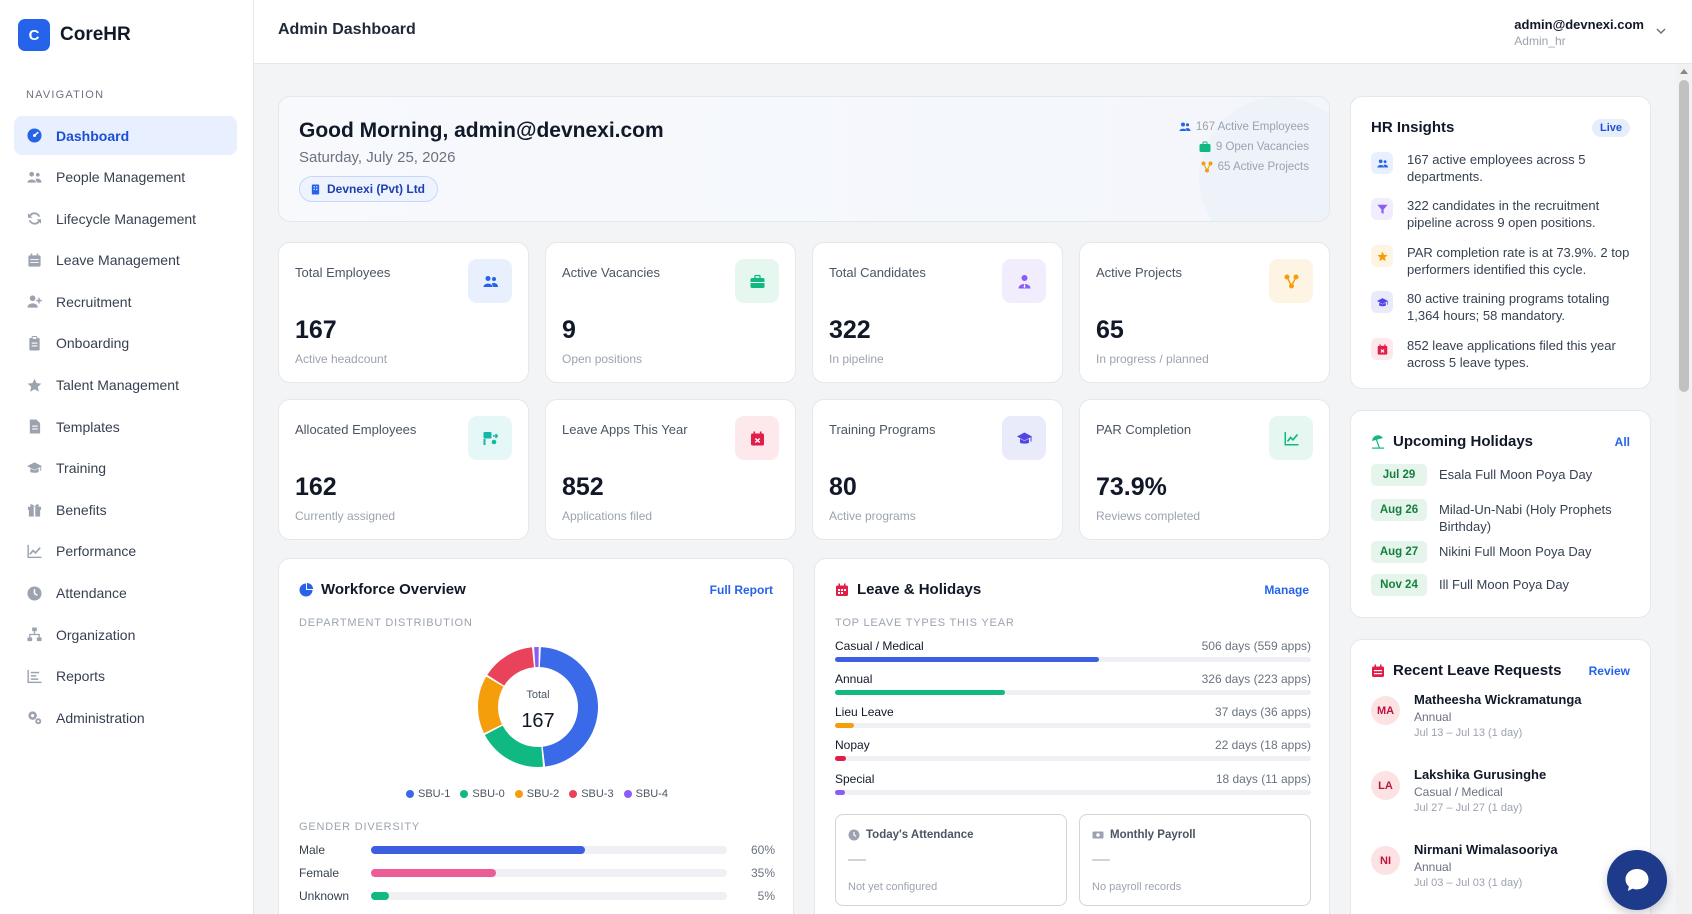  I want to click on sidebar-item-templates: Templates, so click(125, 426).